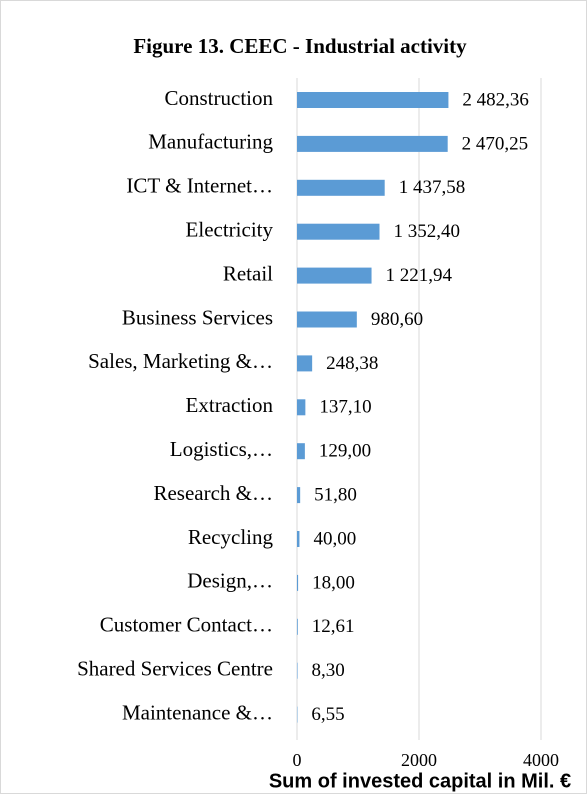  I want to click on x-axis-title: Sum of invested capital in Mil. €, so click(420, 781).